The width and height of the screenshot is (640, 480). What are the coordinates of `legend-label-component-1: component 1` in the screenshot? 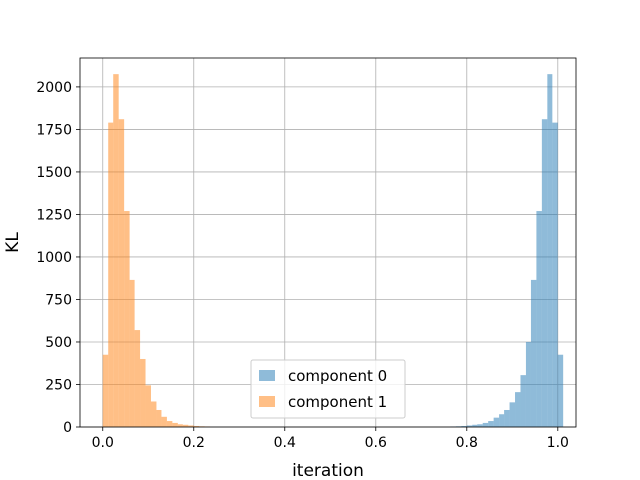 It's located at (337, 402).